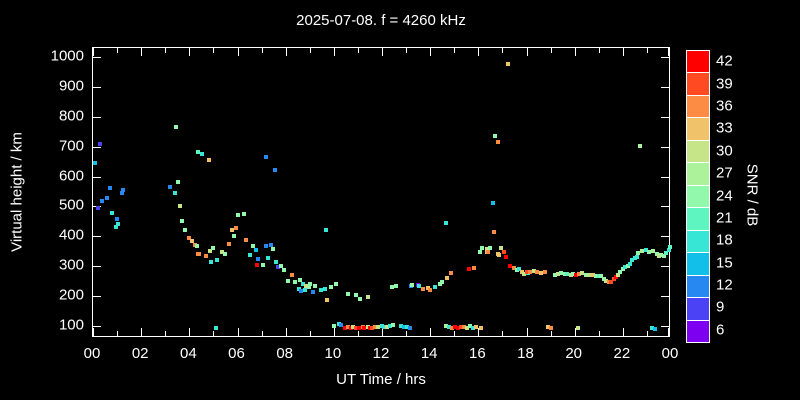 The width and height of the screenshot is (800, 400). What do you see at coordinates (92, 353) in the screenshot?
I see `x-tick-label: 00` at bounding box center [92, 353].